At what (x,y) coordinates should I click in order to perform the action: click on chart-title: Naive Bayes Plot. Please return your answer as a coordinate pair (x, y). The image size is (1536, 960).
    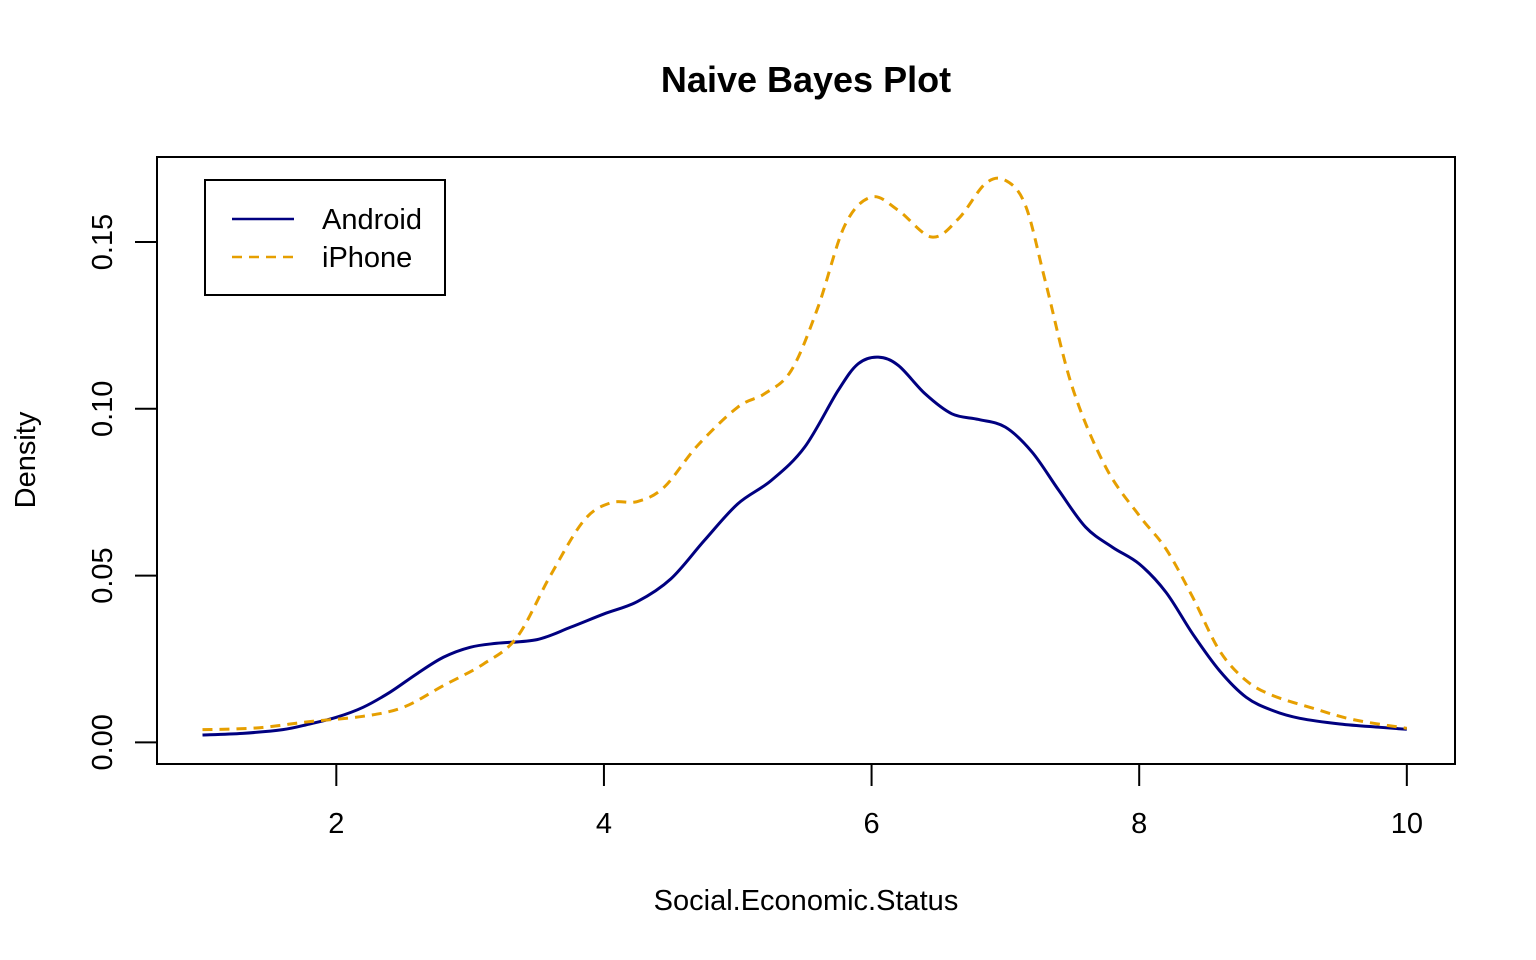
    Looking at the image, I should click on (806, 79).